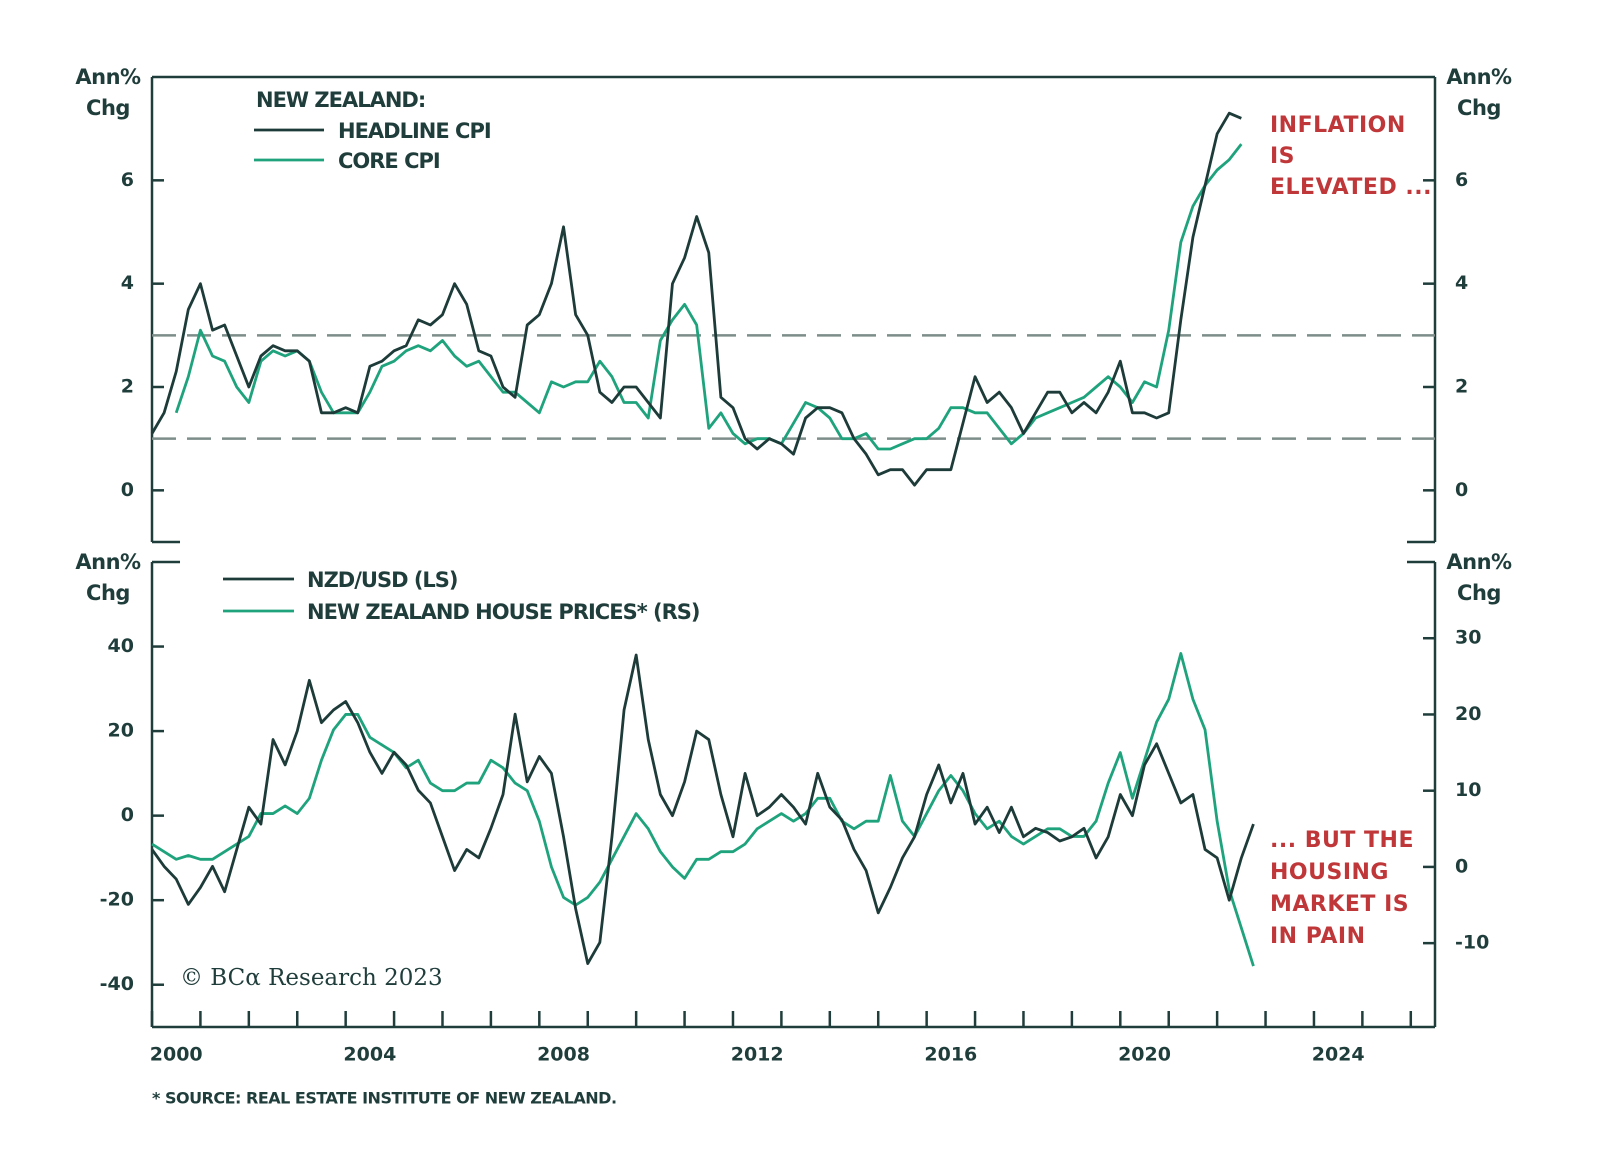 This screenshot has width=1600, height=1175. I want to click on x-tick-label: 2008, so click(563, 1055).